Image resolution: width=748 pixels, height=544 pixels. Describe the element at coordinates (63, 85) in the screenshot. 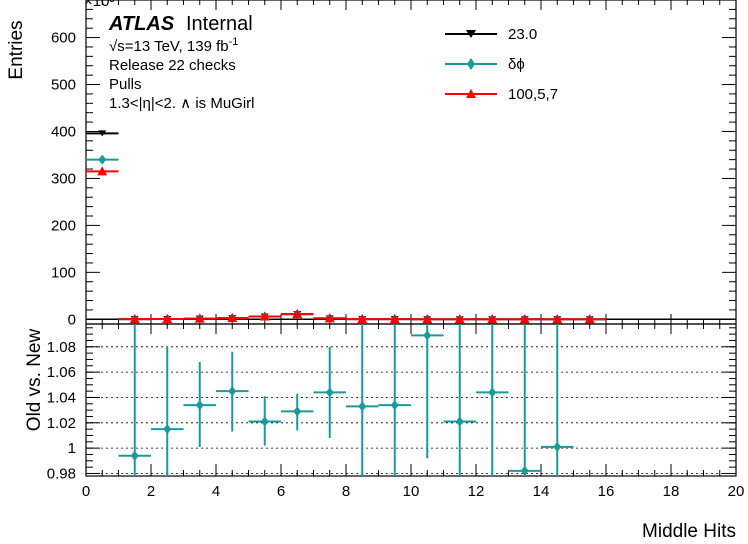

I see `upper-y-tick-label: 500` at that location.